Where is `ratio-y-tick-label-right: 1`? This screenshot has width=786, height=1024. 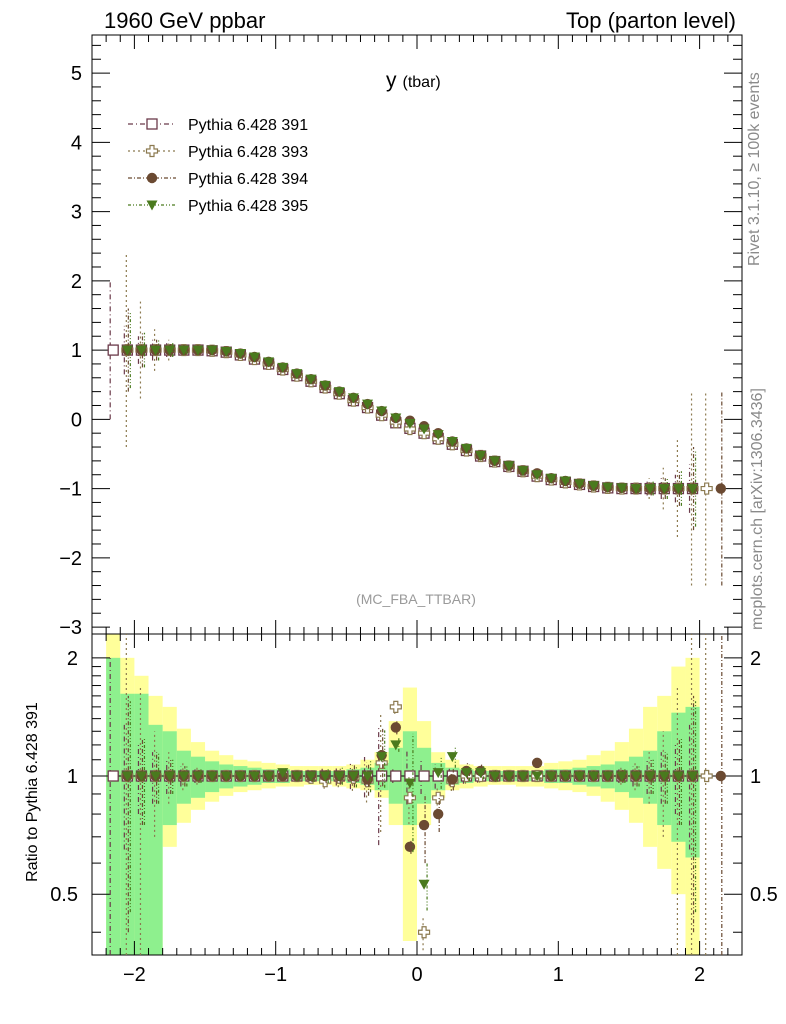
ratio-y-tick-label-right: 1 is located at coordinates (755, 777).